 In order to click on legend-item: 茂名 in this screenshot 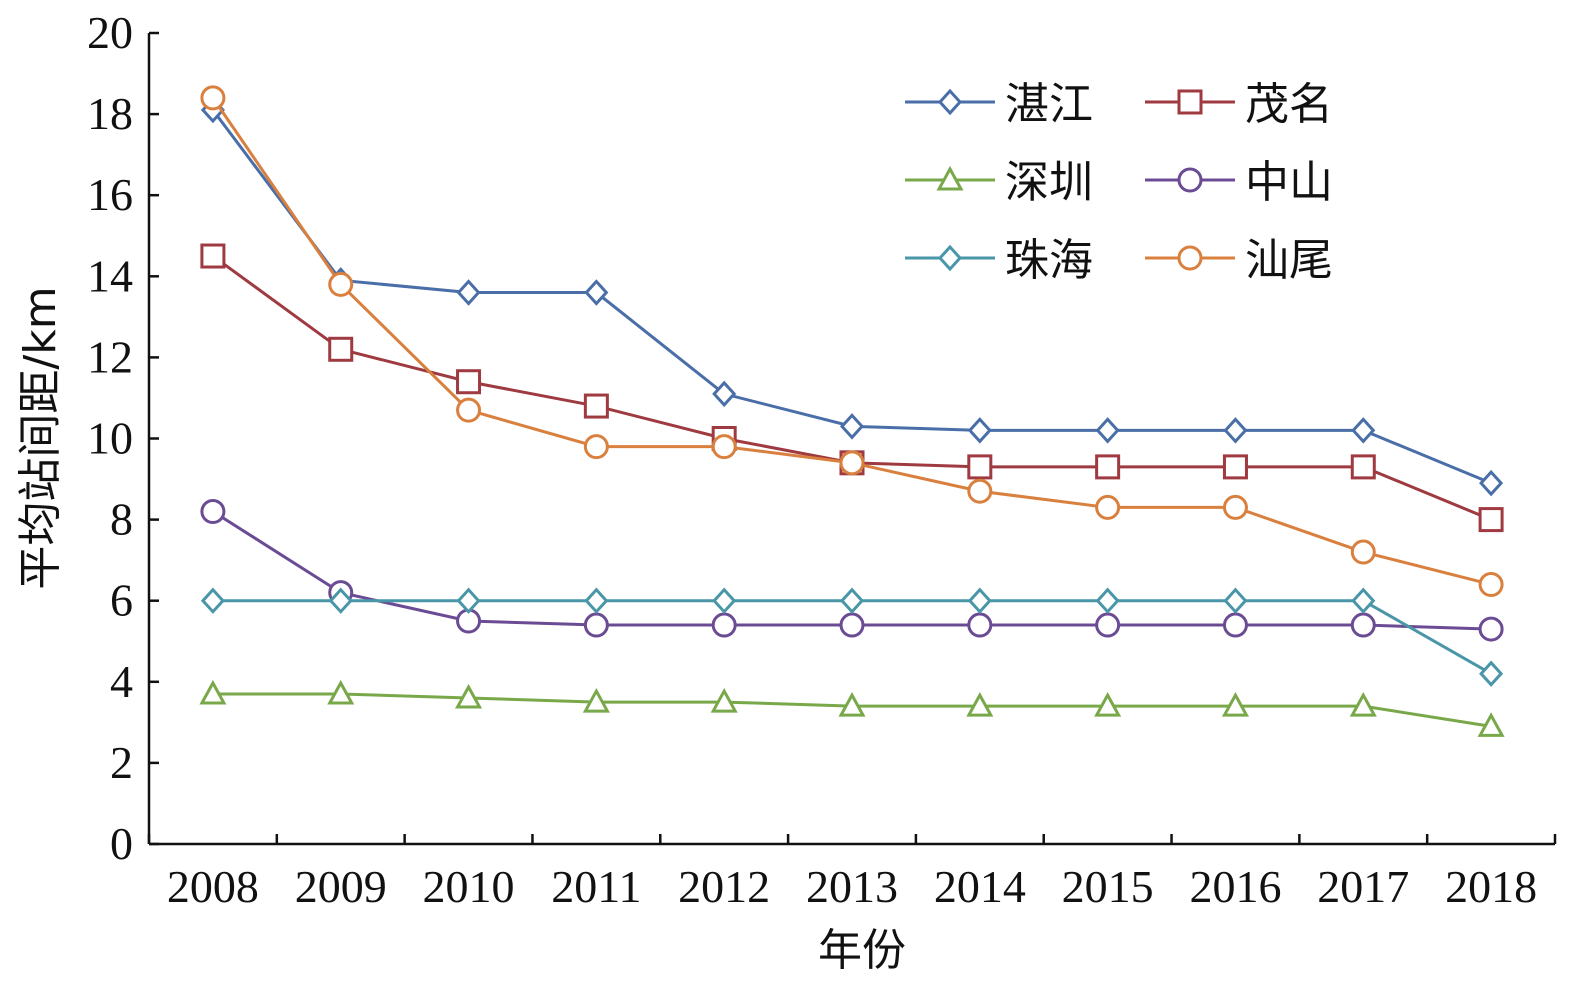, I will do `click(1239, 104)`.